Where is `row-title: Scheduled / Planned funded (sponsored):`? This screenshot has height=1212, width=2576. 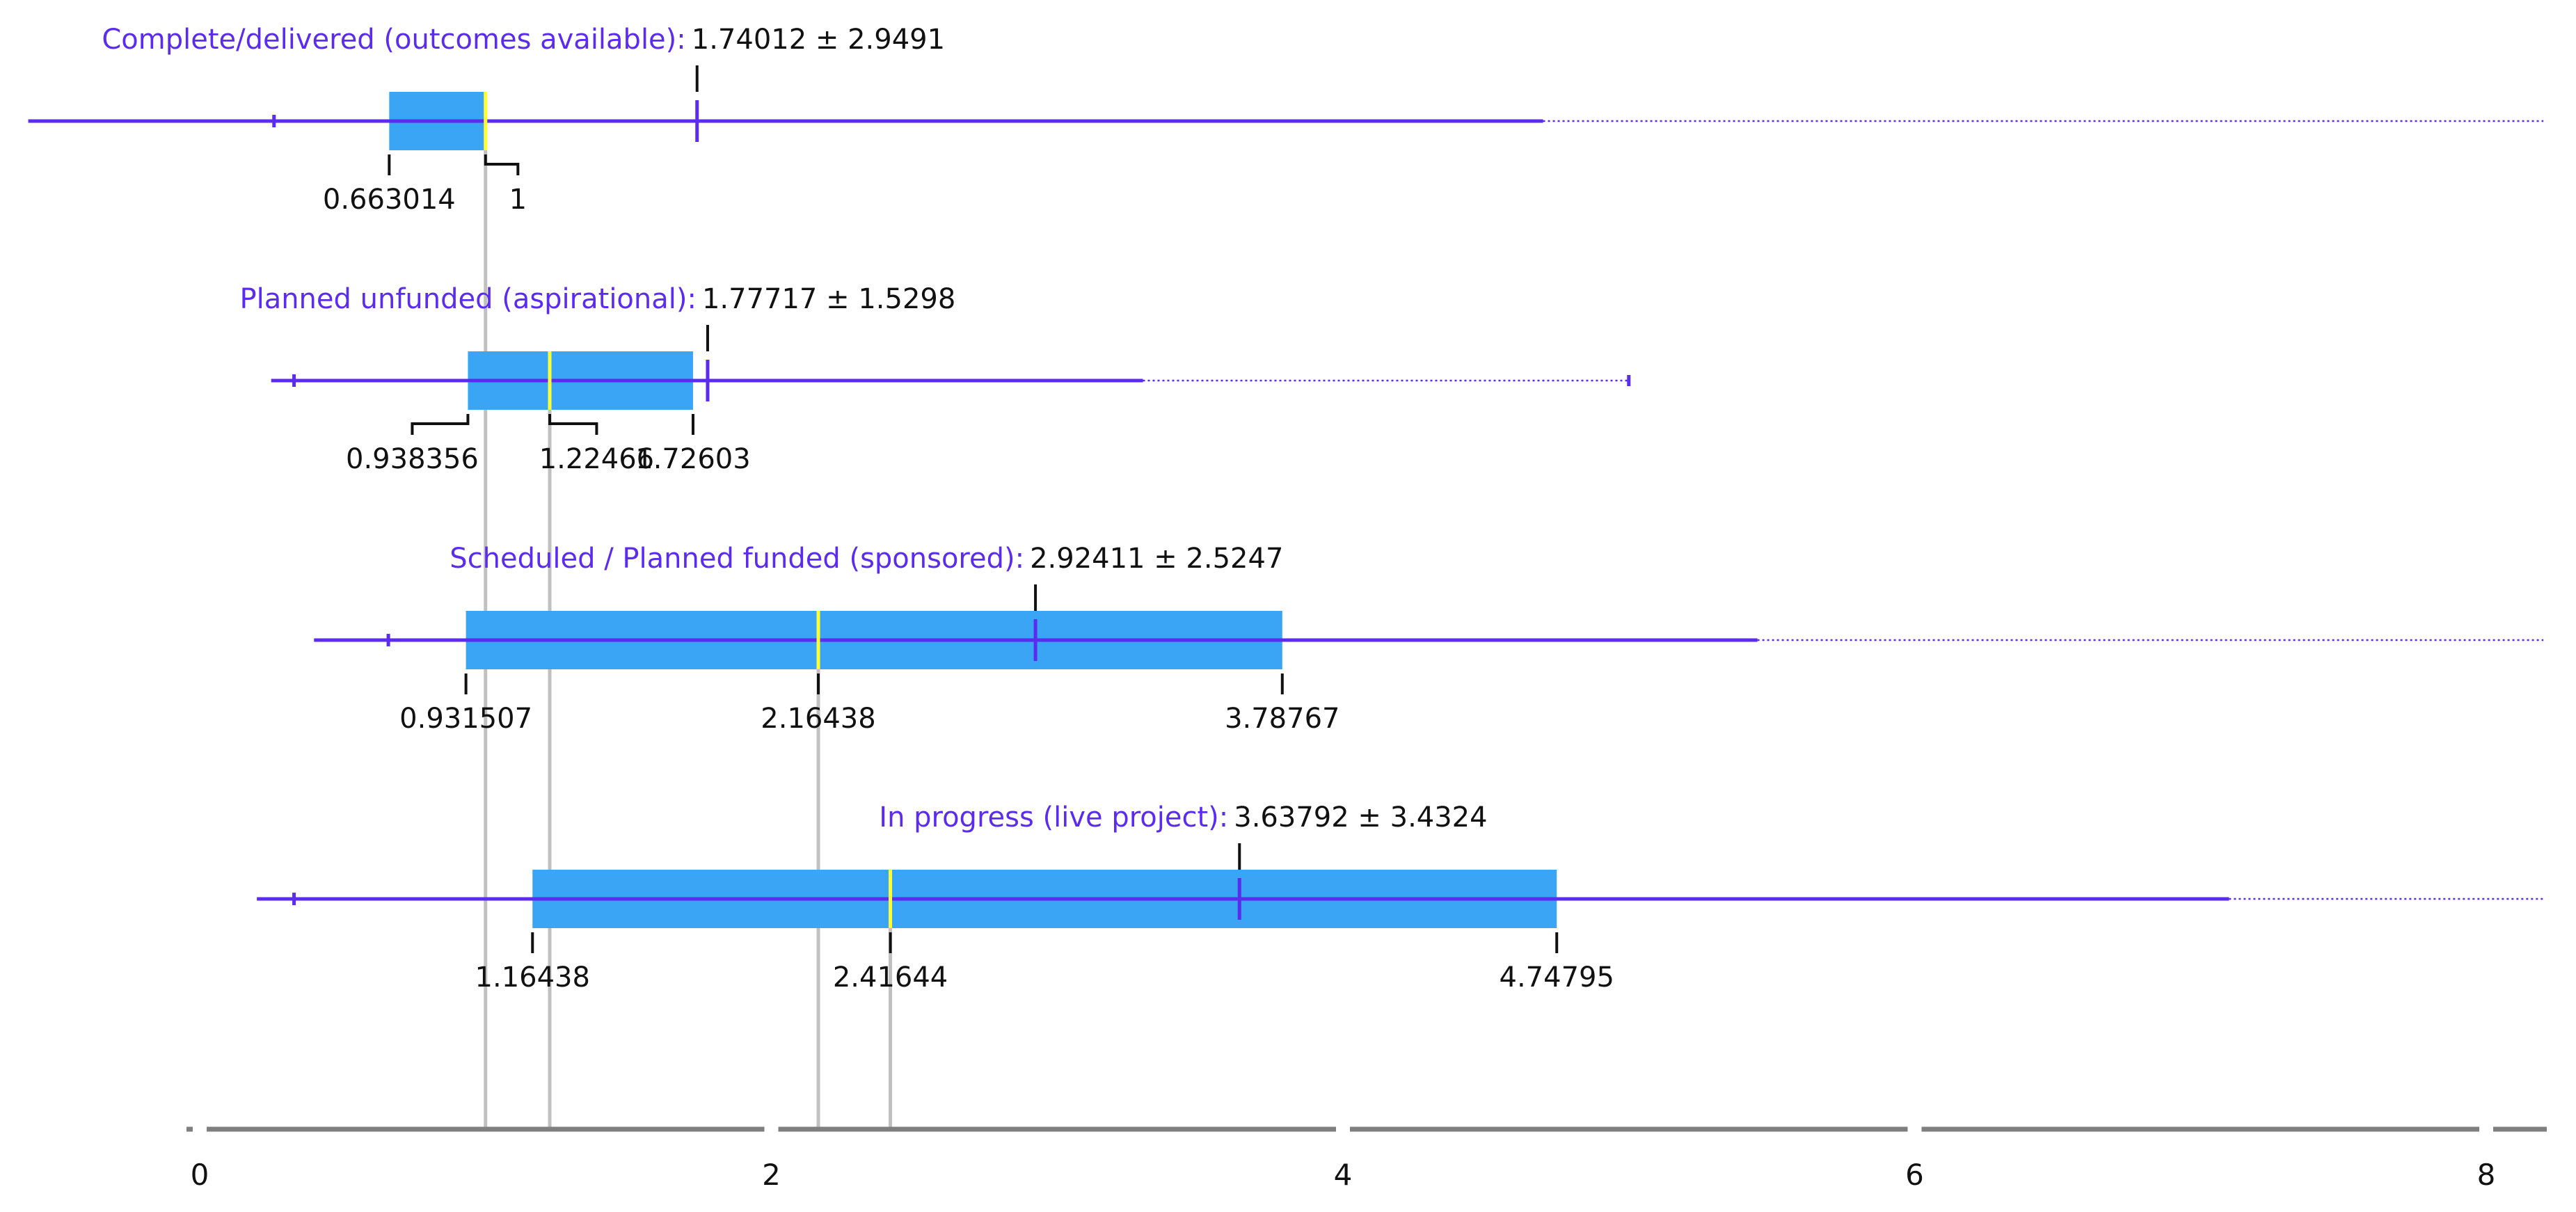
row-title: Scheduled / Planned funded (sponsored): is located at coordinates (737, 559).